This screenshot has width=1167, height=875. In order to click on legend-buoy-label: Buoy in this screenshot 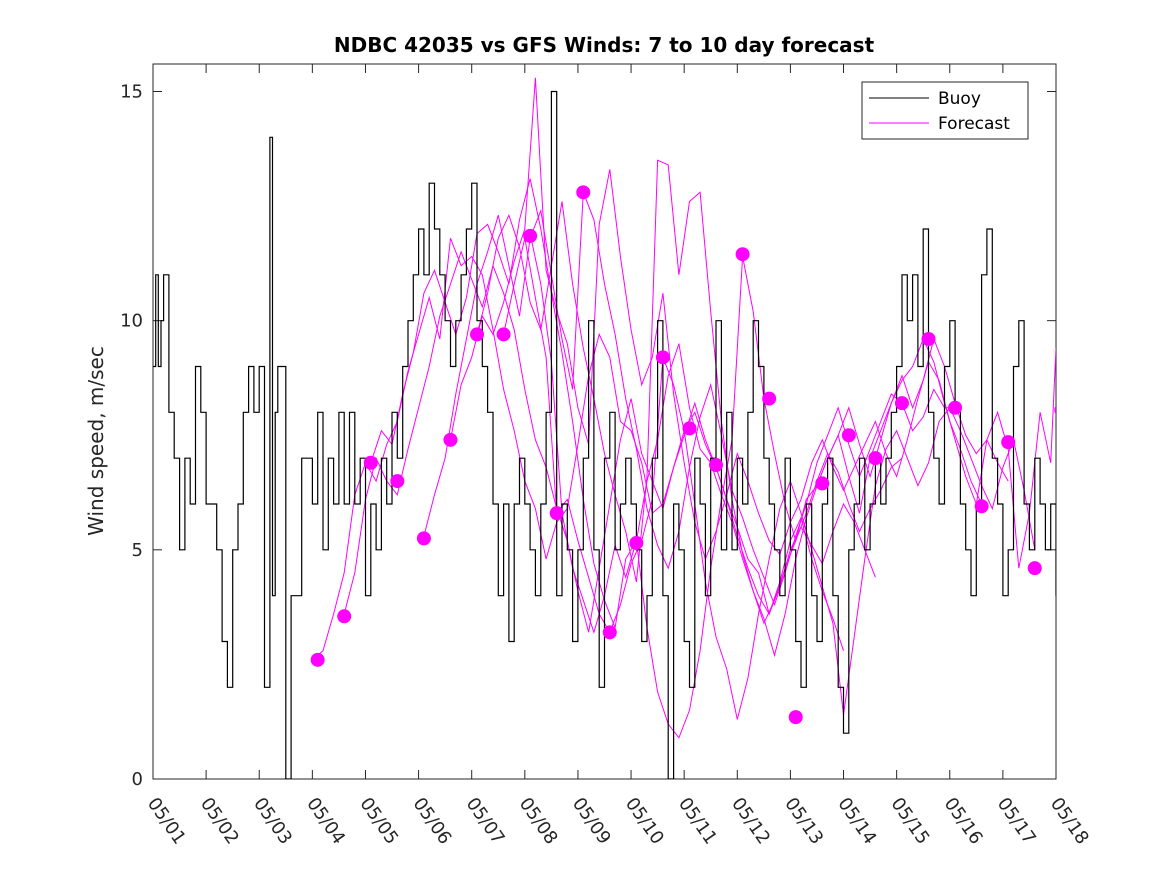, I will do `click(959, 99)`.